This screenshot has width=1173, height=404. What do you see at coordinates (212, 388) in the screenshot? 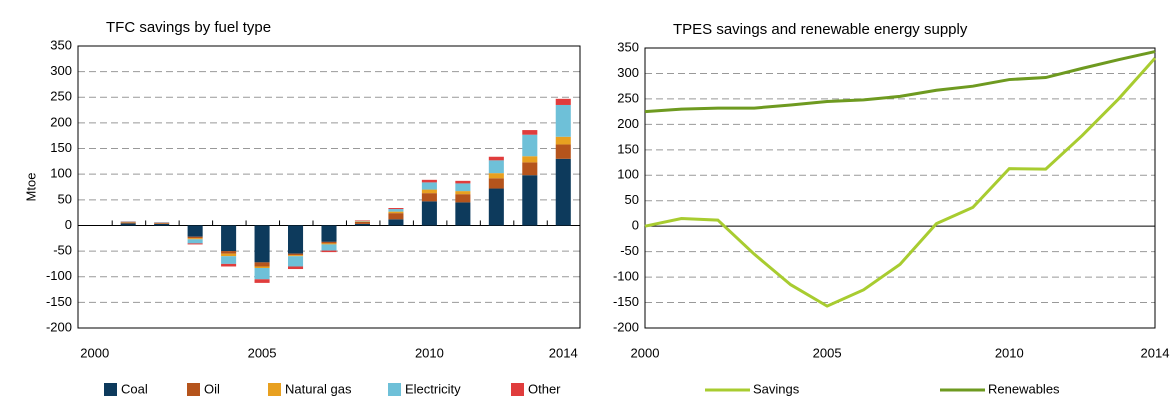
I see `legend-label: Oil` at bounding box center [212, 388].